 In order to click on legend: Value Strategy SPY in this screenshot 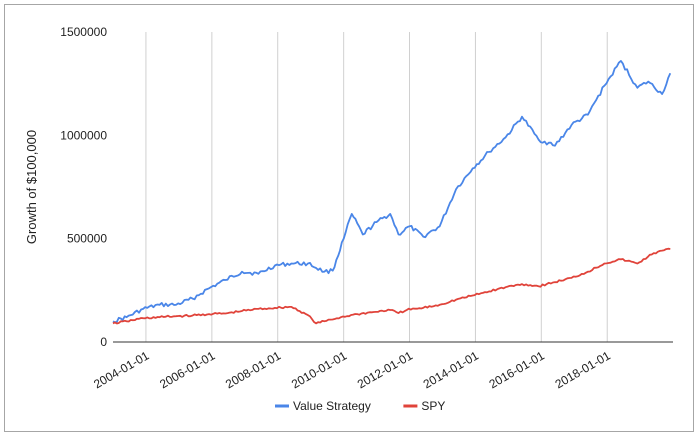, I will do `click(360, 406)`.